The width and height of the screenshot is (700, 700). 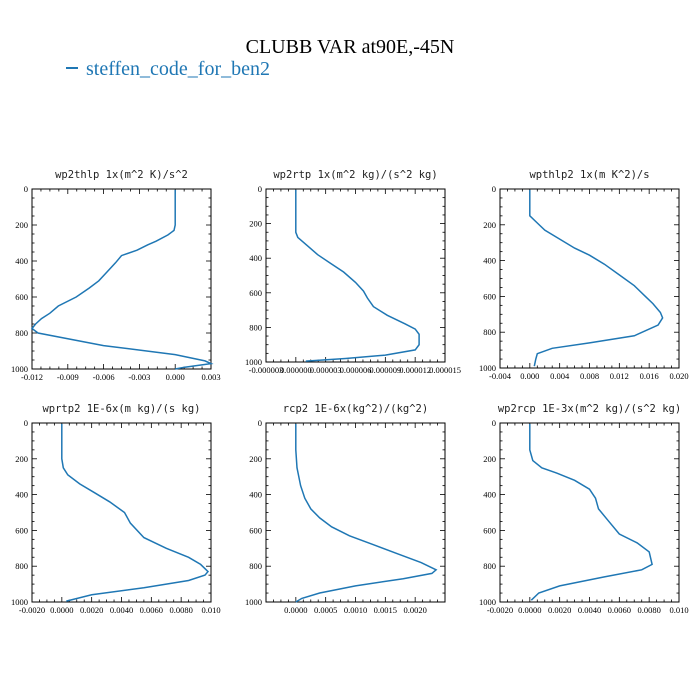 What do you see at coordinates (356, 370) in the screenshot?
I see `x-tick-label: 0.000006` at bounding box center [356, 370].